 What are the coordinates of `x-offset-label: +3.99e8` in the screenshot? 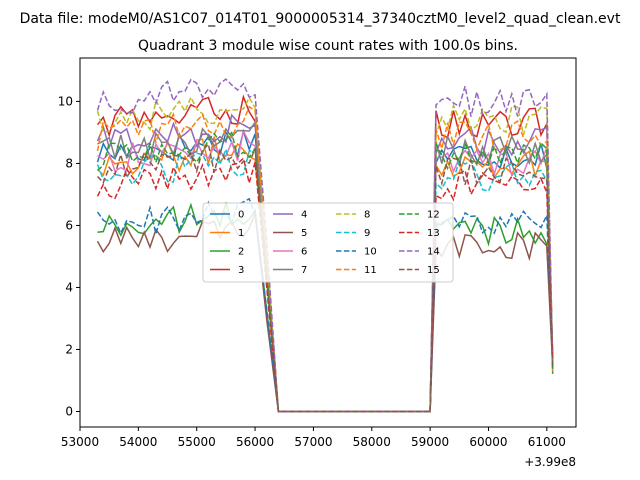 It's located at (550, 462).